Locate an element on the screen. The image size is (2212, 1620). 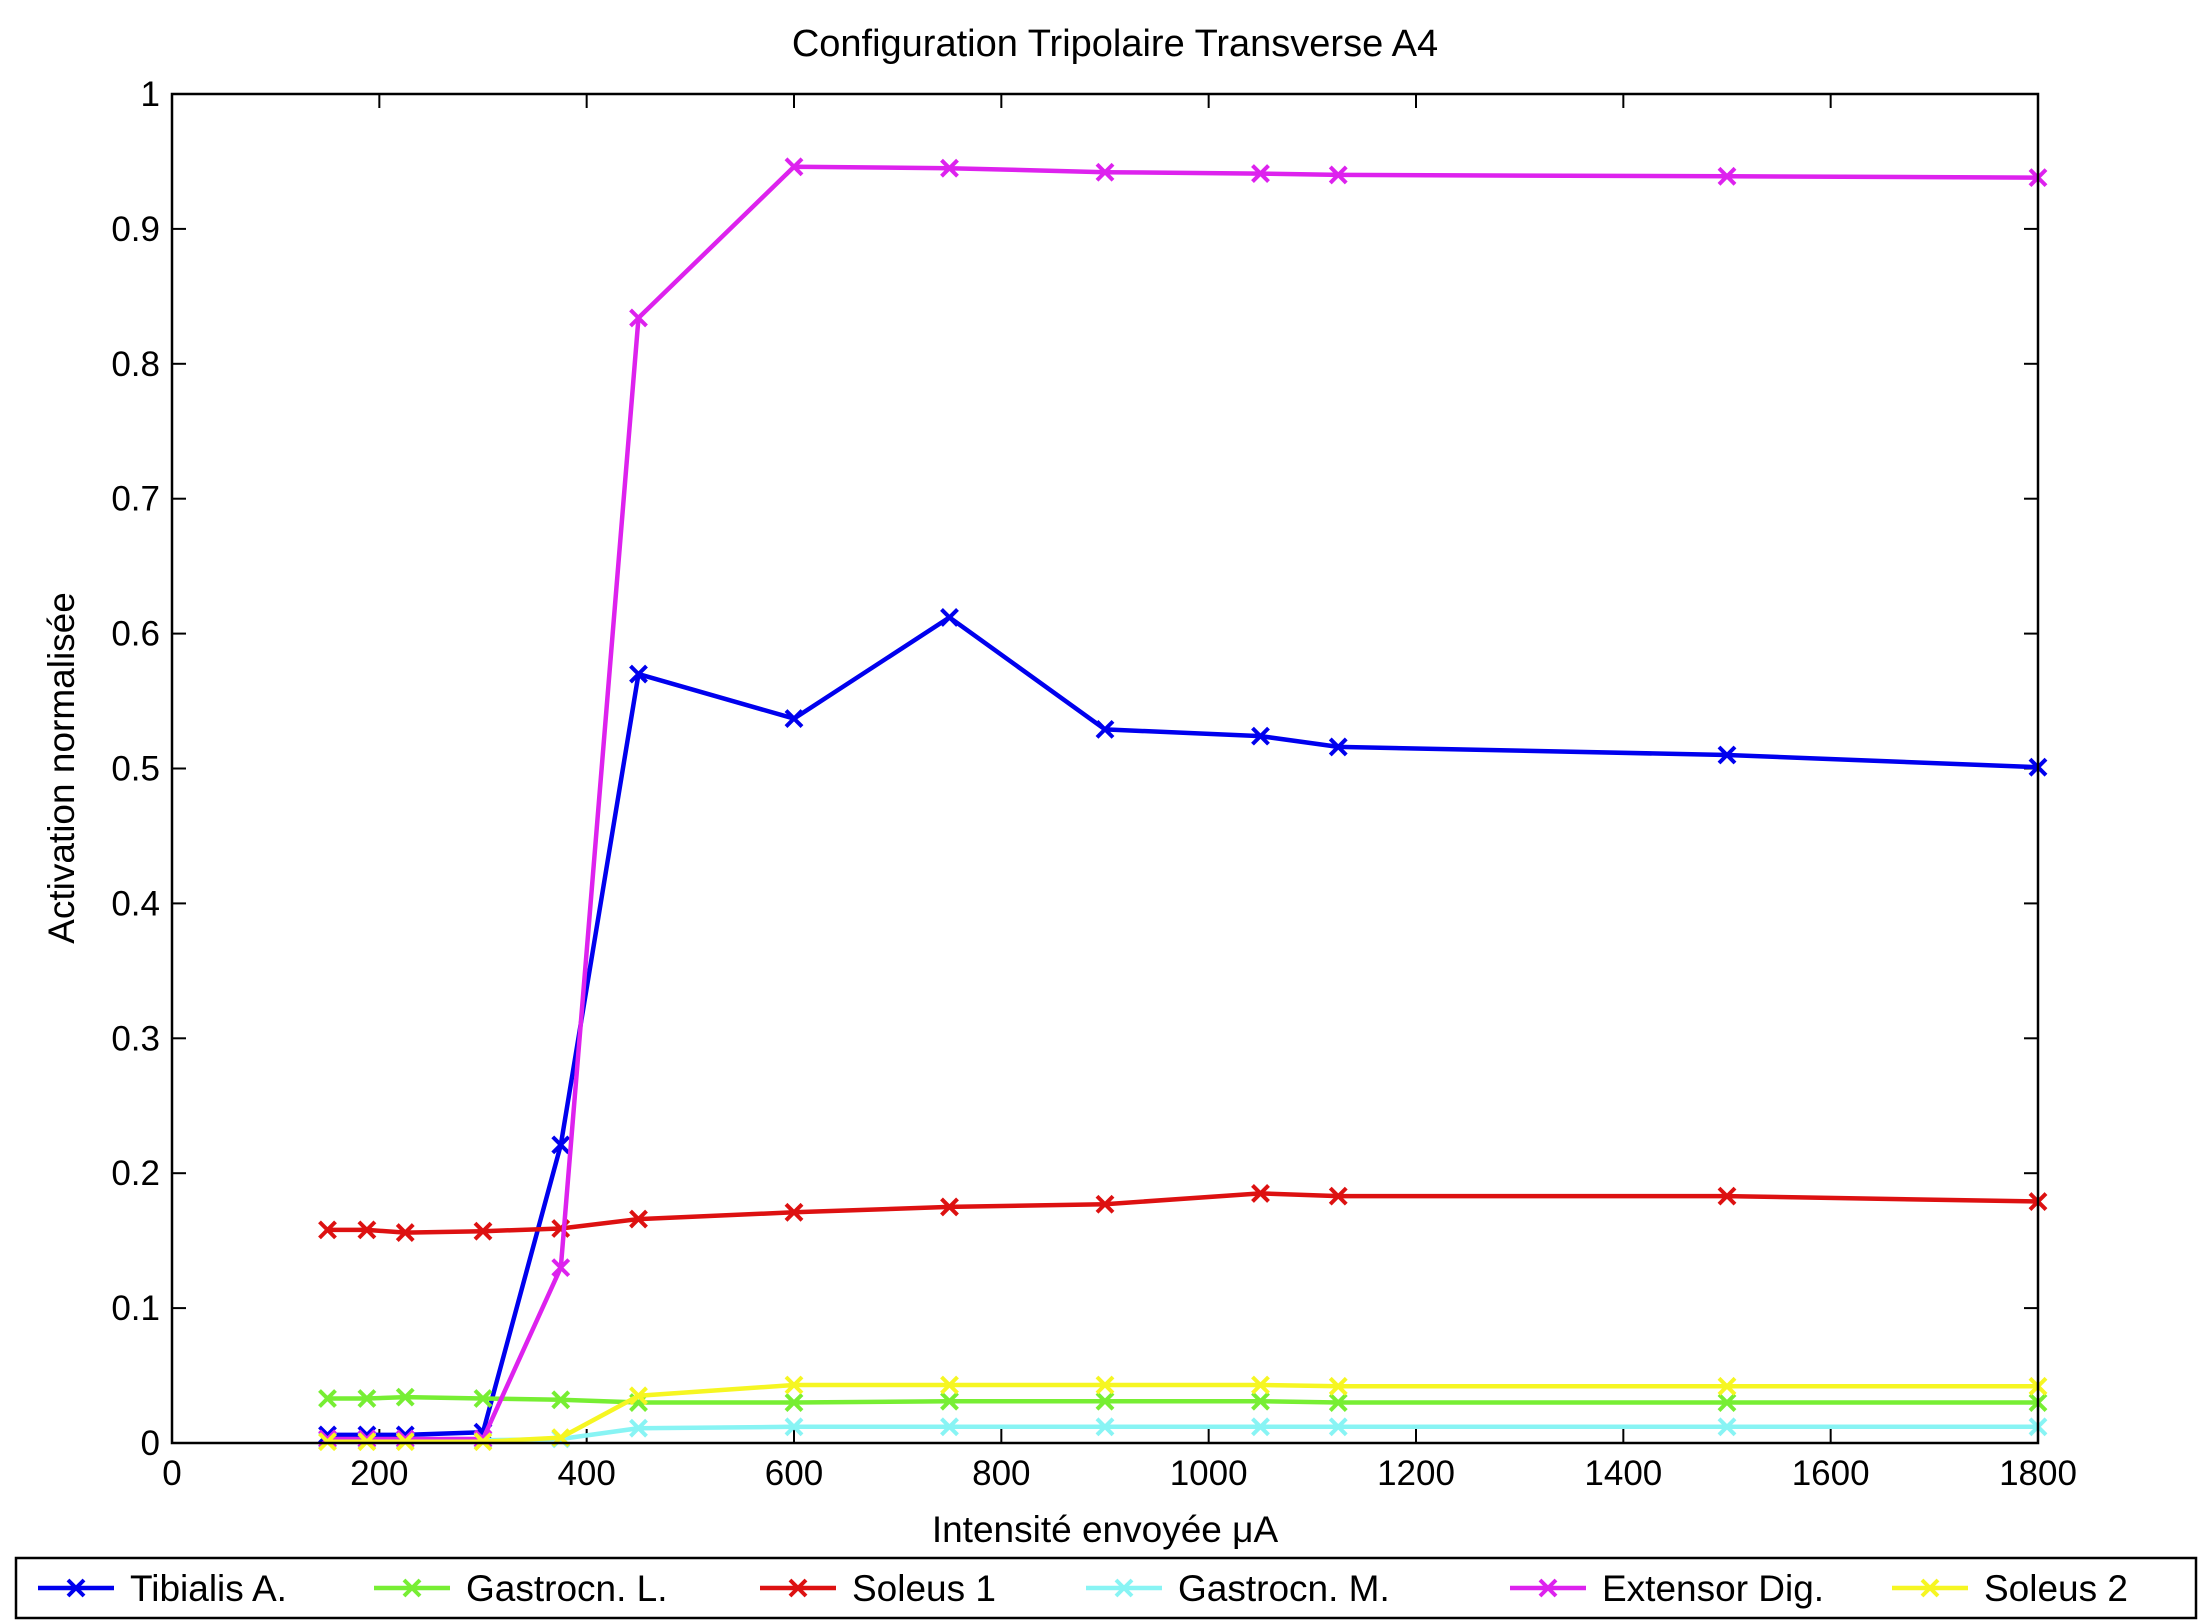
y-tick-label: 0.2 is located at coordinates (135, 1173).